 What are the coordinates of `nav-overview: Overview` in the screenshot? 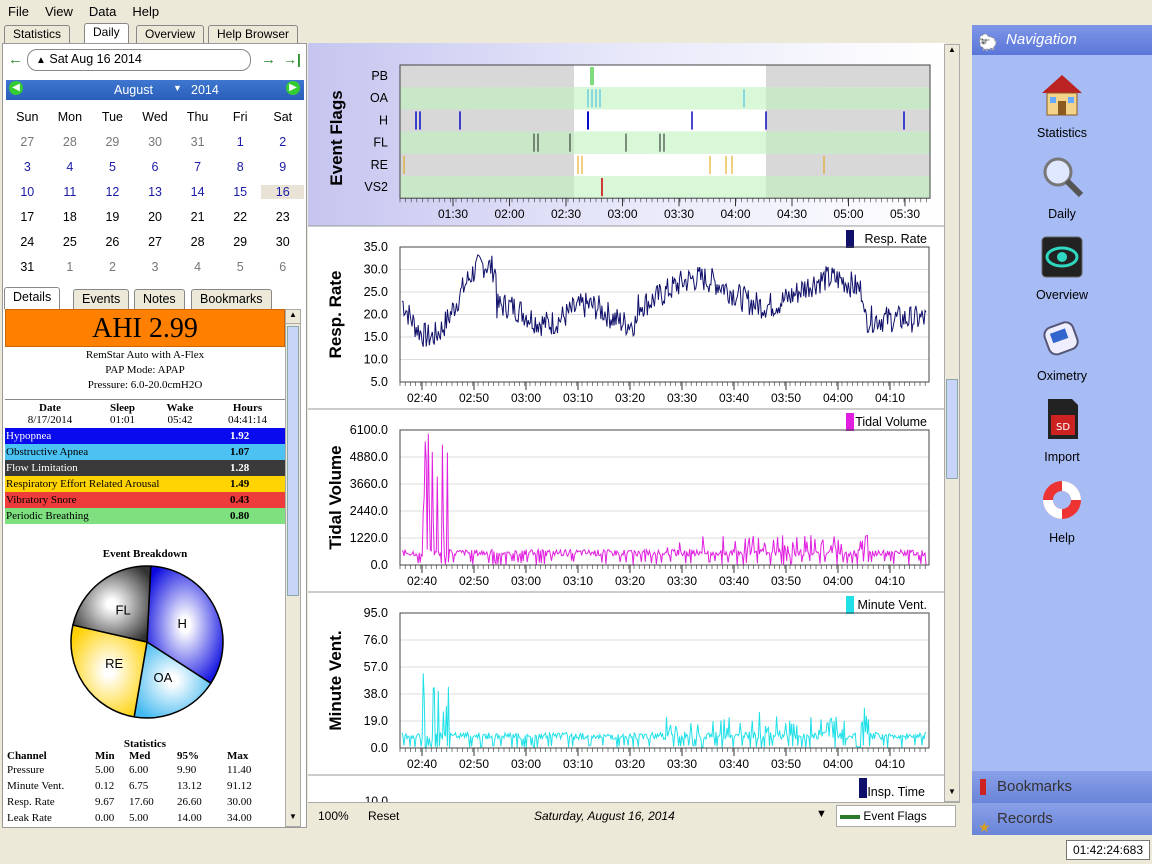 It's located at (1062, 267).